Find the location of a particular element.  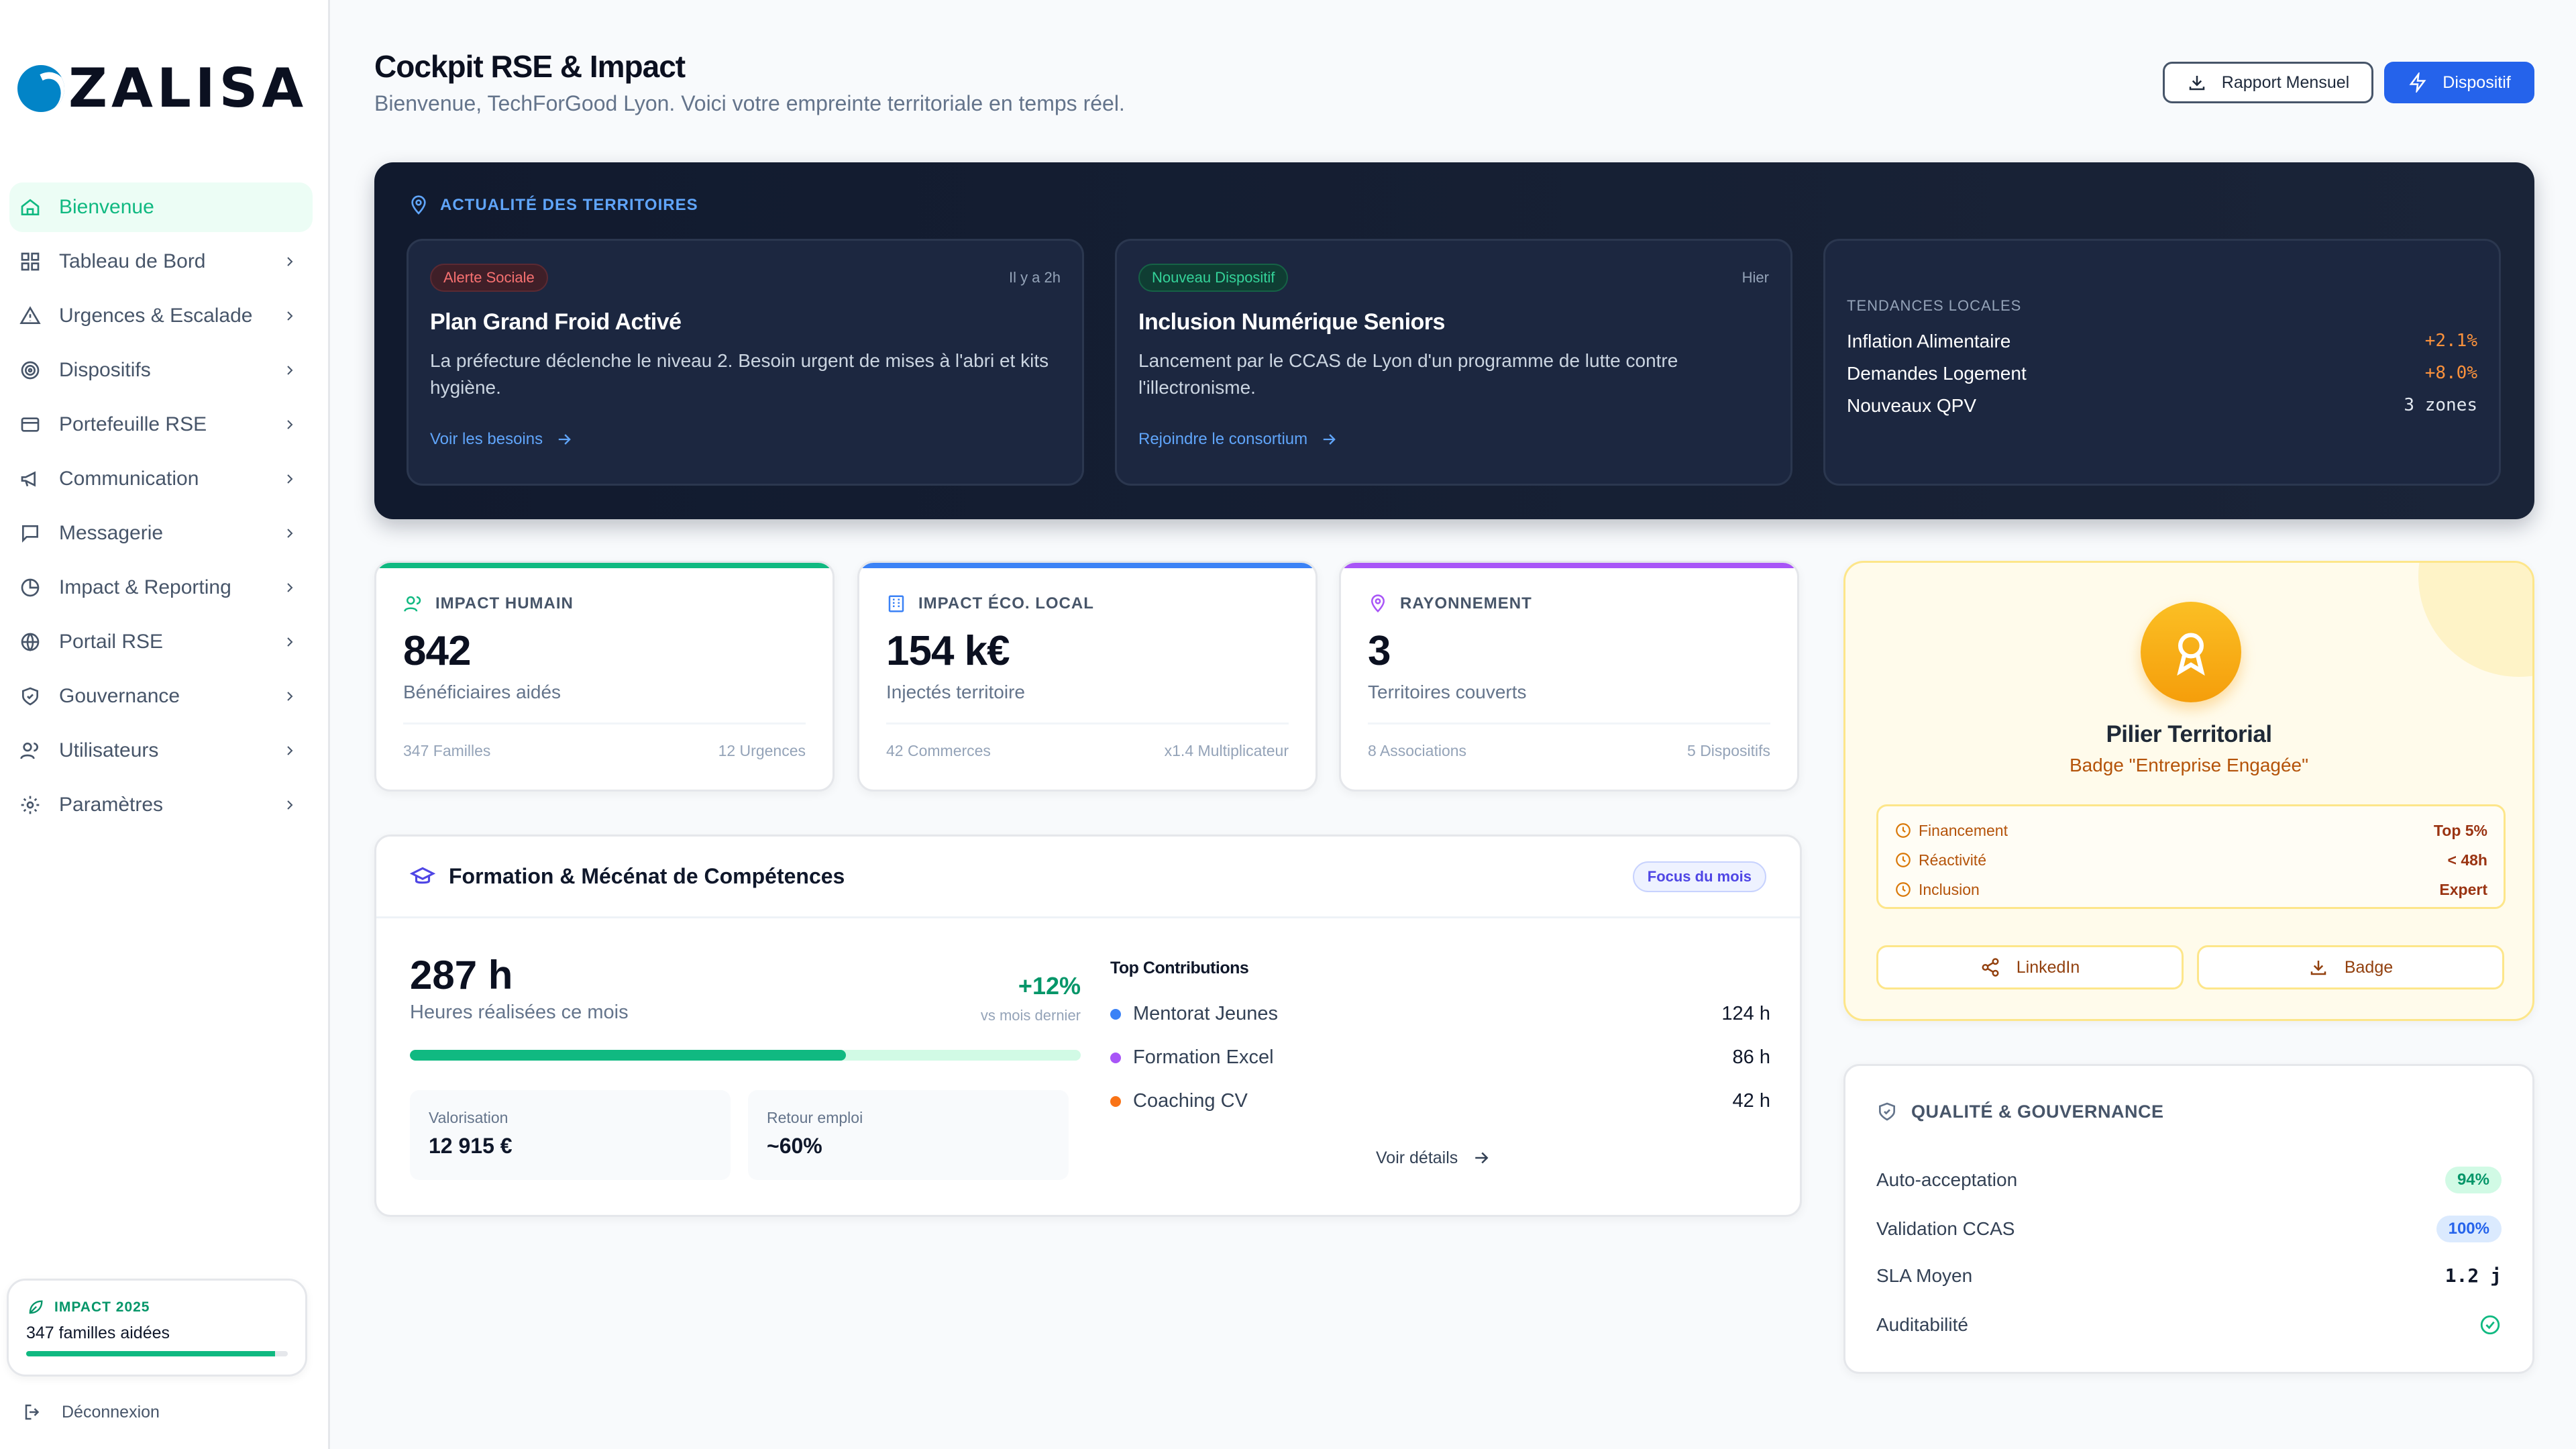

sidebar-item-utilisateurs: Utilisateurs is located at coordinates (161, 750).